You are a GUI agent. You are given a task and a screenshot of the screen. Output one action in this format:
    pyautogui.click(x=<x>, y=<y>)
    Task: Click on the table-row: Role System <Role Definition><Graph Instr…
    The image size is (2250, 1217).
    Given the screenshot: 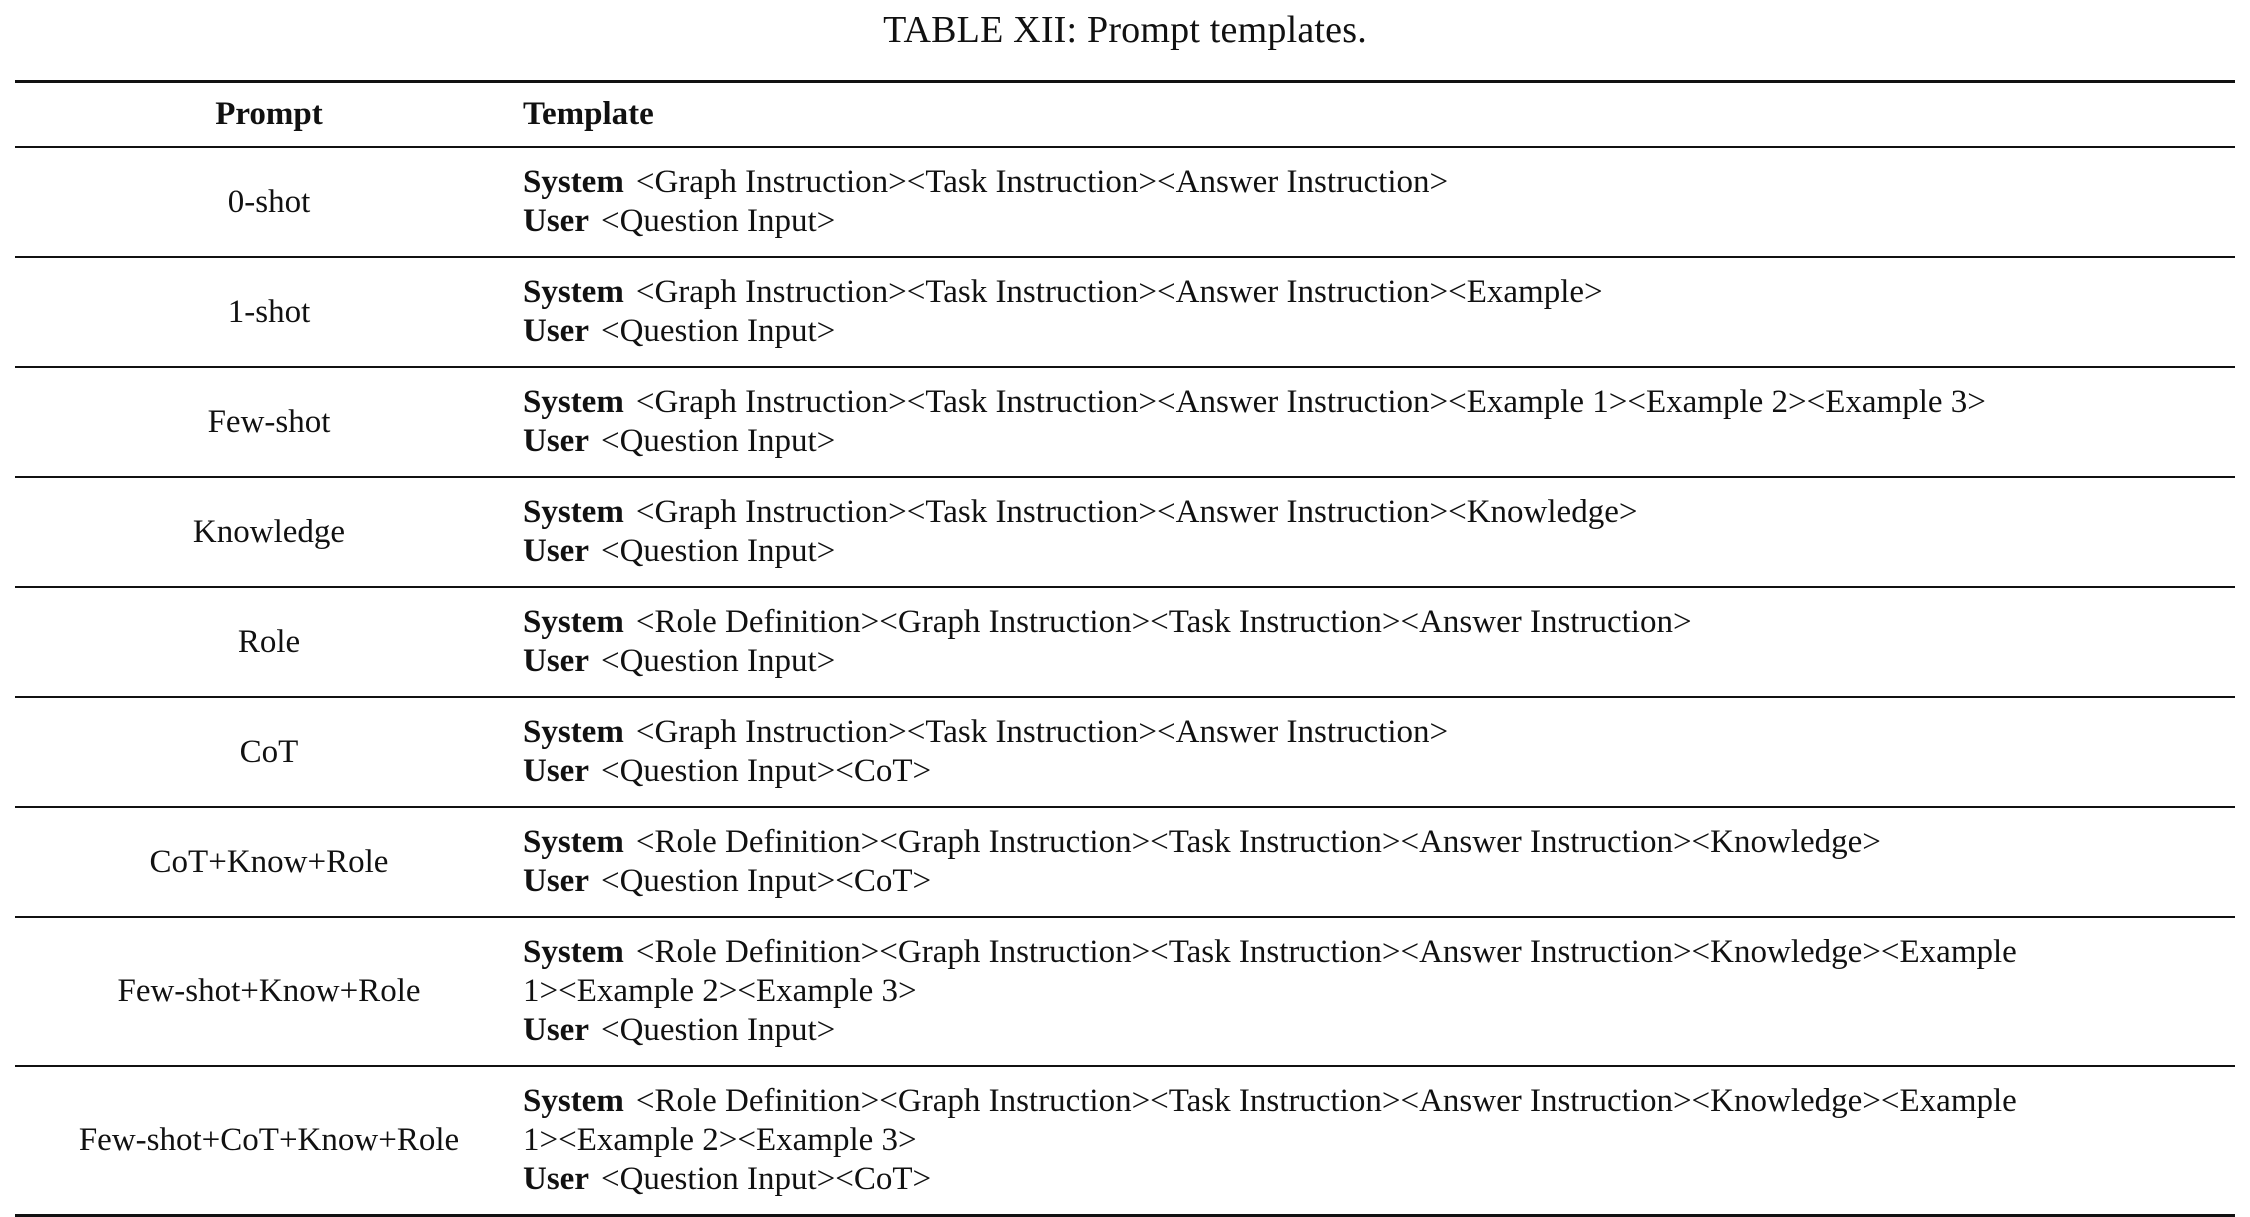 What is the action you would take?
    pyautogui.click(x=1125, y=642)
    